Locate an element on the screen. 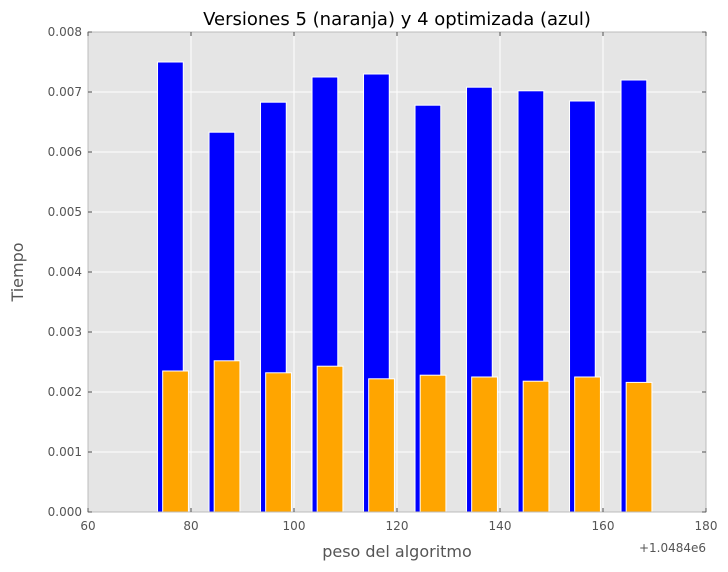 The width and height of the screenshot is (728, 572). y-tick-label: 0.001 is located at coordinates (65, 452).